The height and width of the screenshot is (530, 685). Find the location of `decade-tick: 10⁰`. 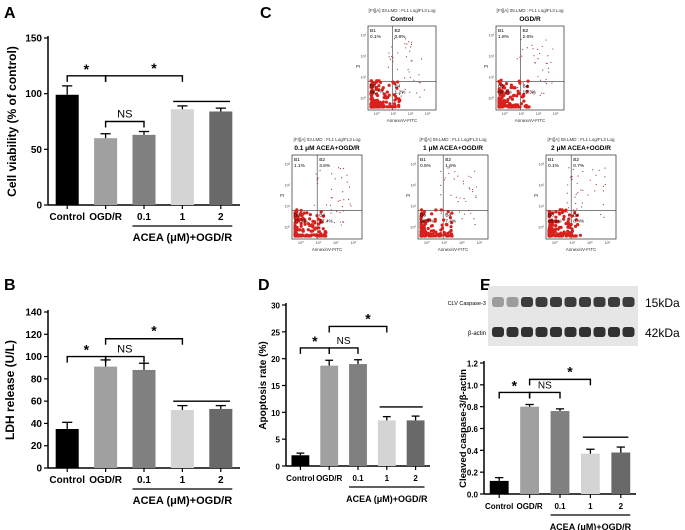

decade-tick: 10⁰ is located at coordinates (301, 243).